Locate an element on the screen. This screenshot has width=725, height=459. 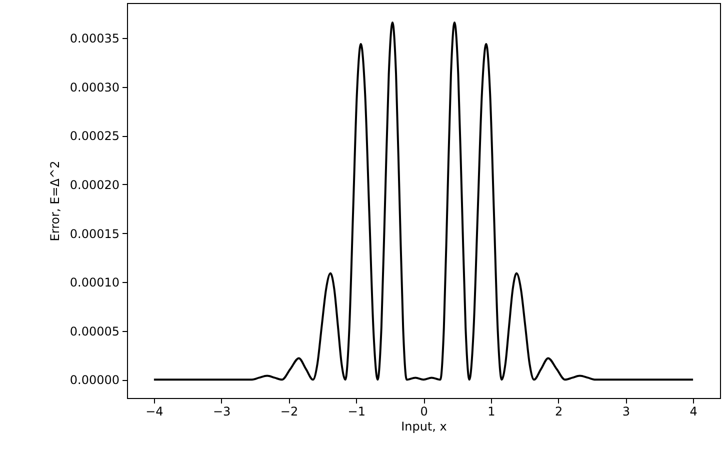
y-tick-label: 0.00025 is located at coordinates (95, 136).